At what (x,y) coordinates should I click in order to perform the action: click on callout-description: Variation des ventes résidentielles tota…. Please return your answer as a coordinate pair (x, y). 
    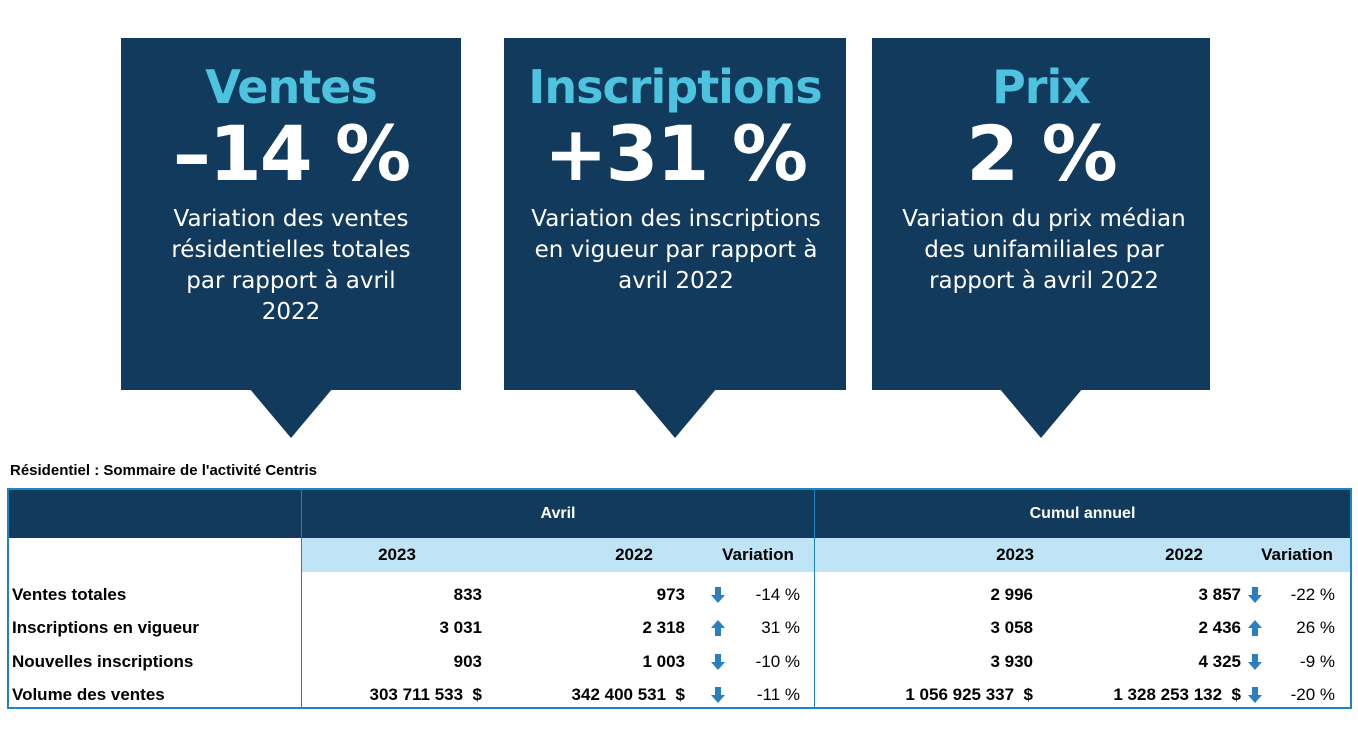
    Looking at the image, I should click on (291, 265).